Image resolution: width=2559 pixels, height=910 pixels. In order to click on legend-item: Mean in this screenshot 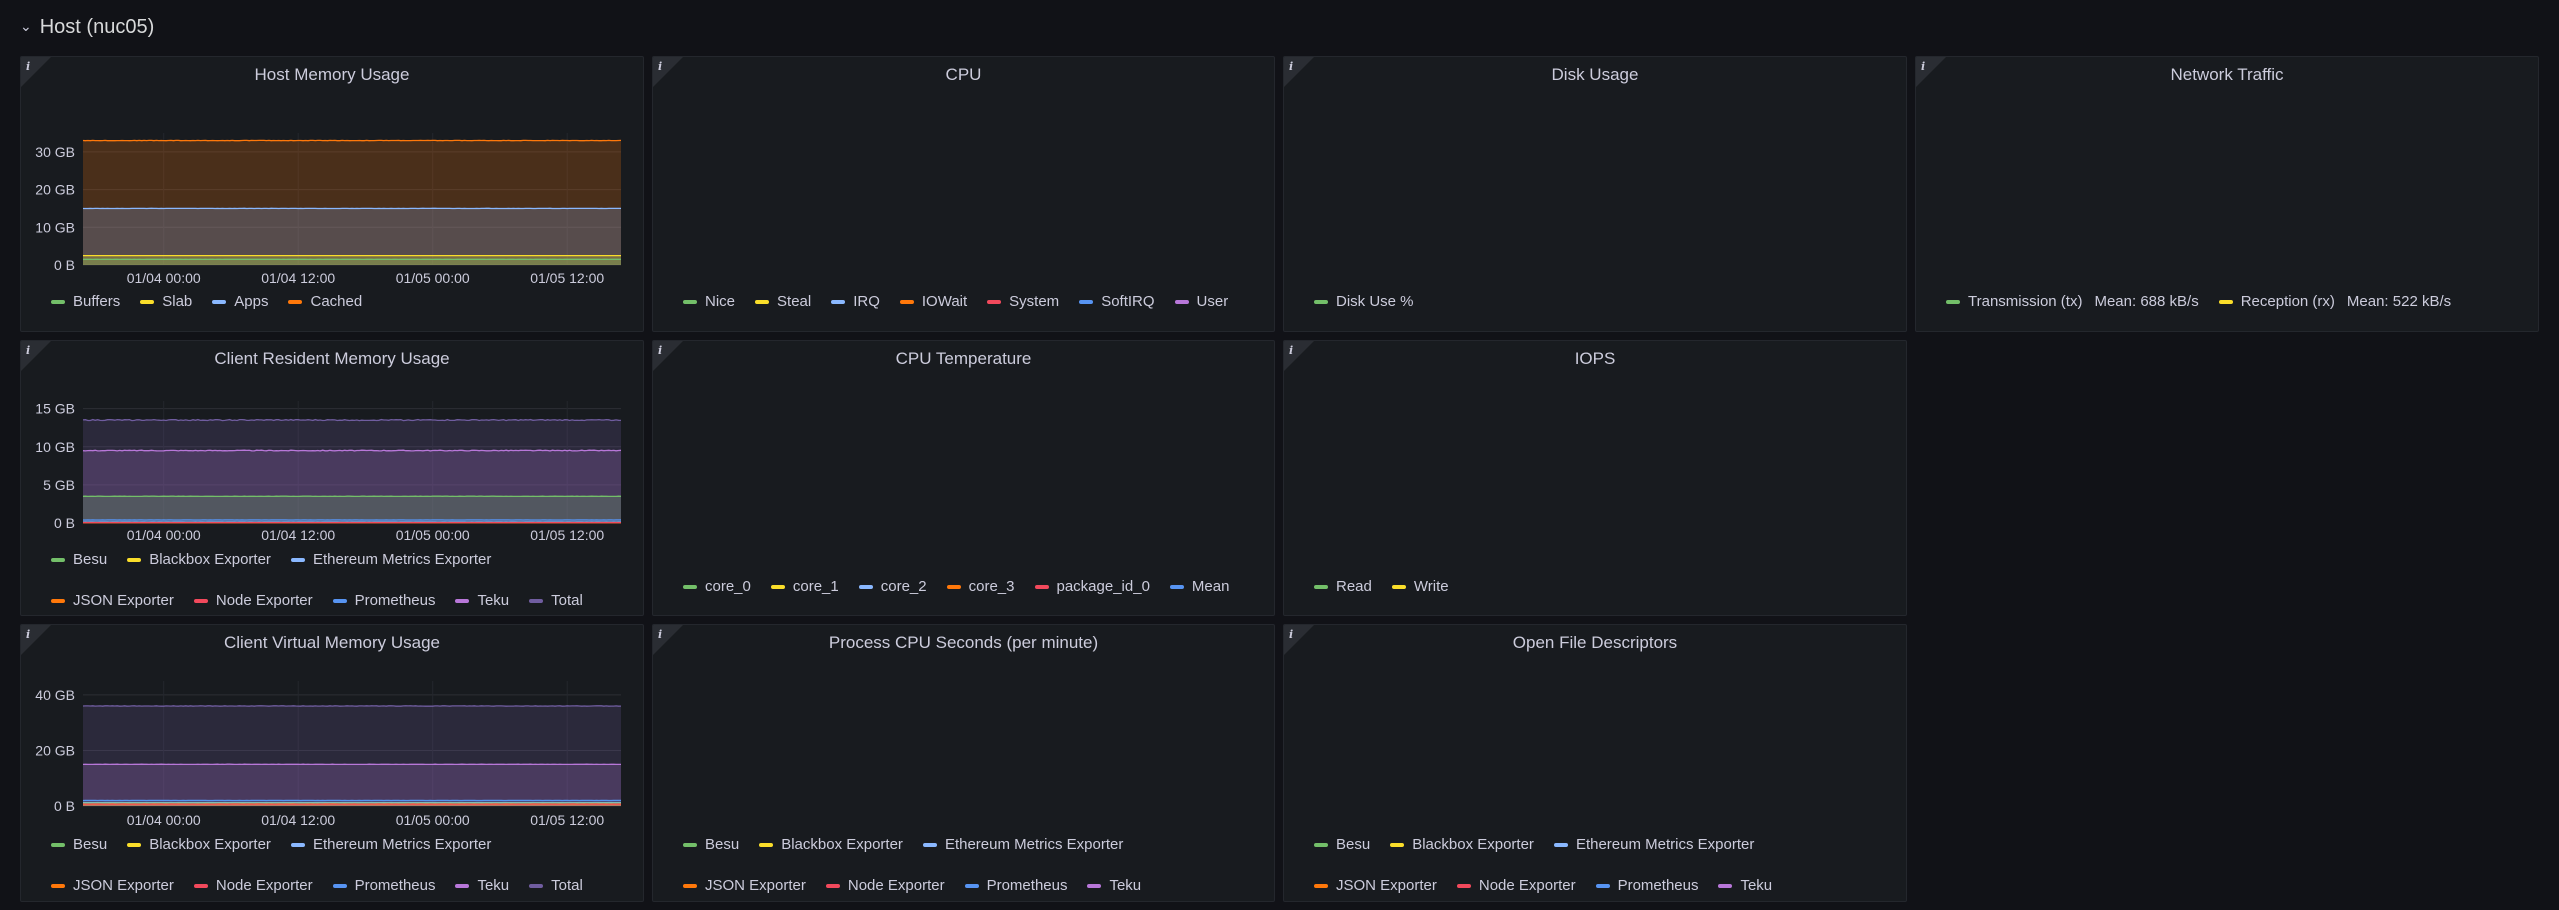, I will do `click(1199, 586)`.